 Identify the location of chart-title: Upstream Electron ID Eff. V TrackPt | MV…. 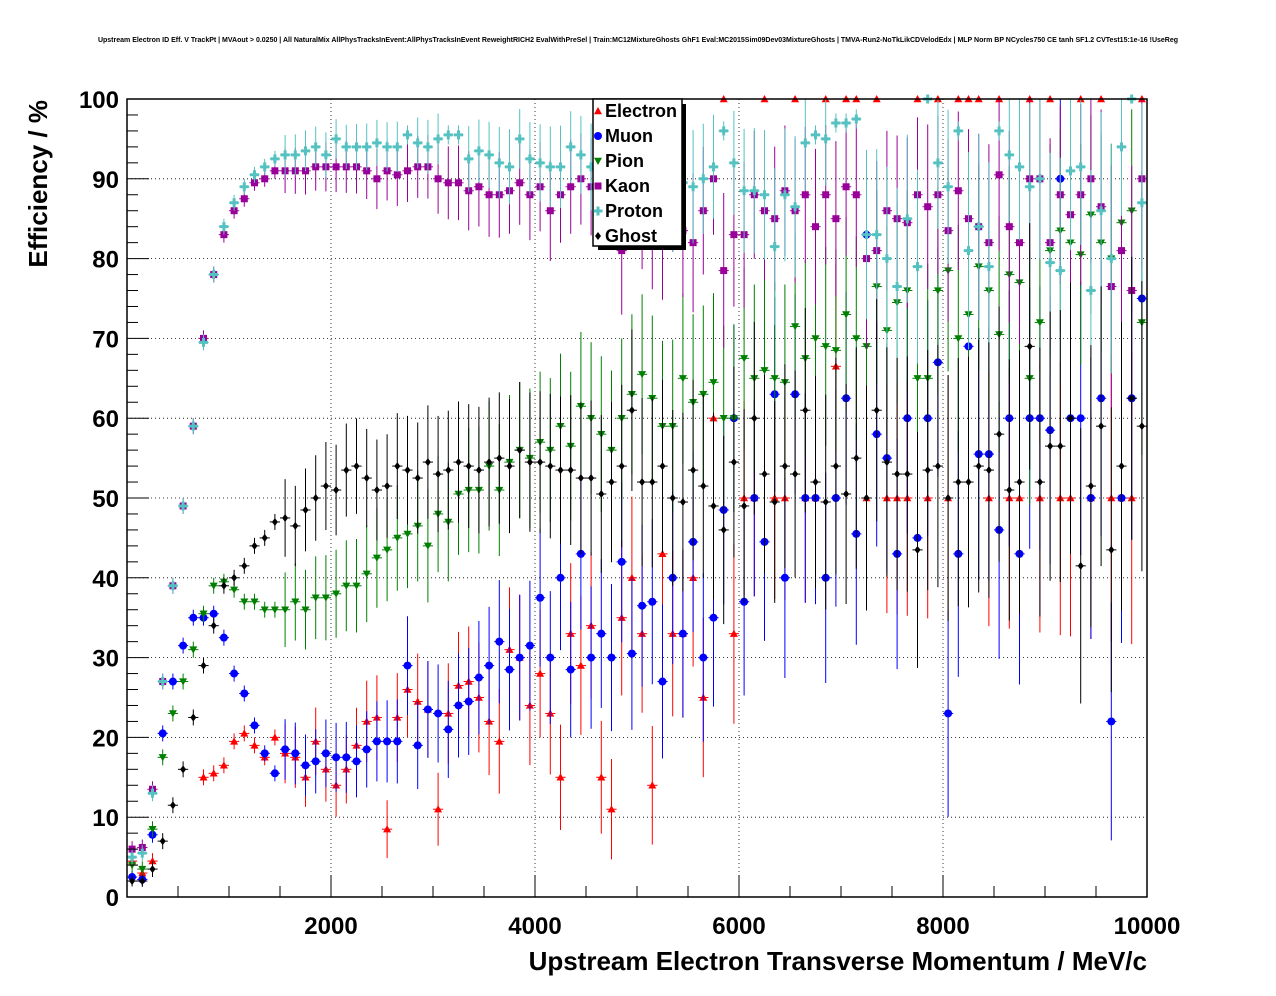
(638, 40).